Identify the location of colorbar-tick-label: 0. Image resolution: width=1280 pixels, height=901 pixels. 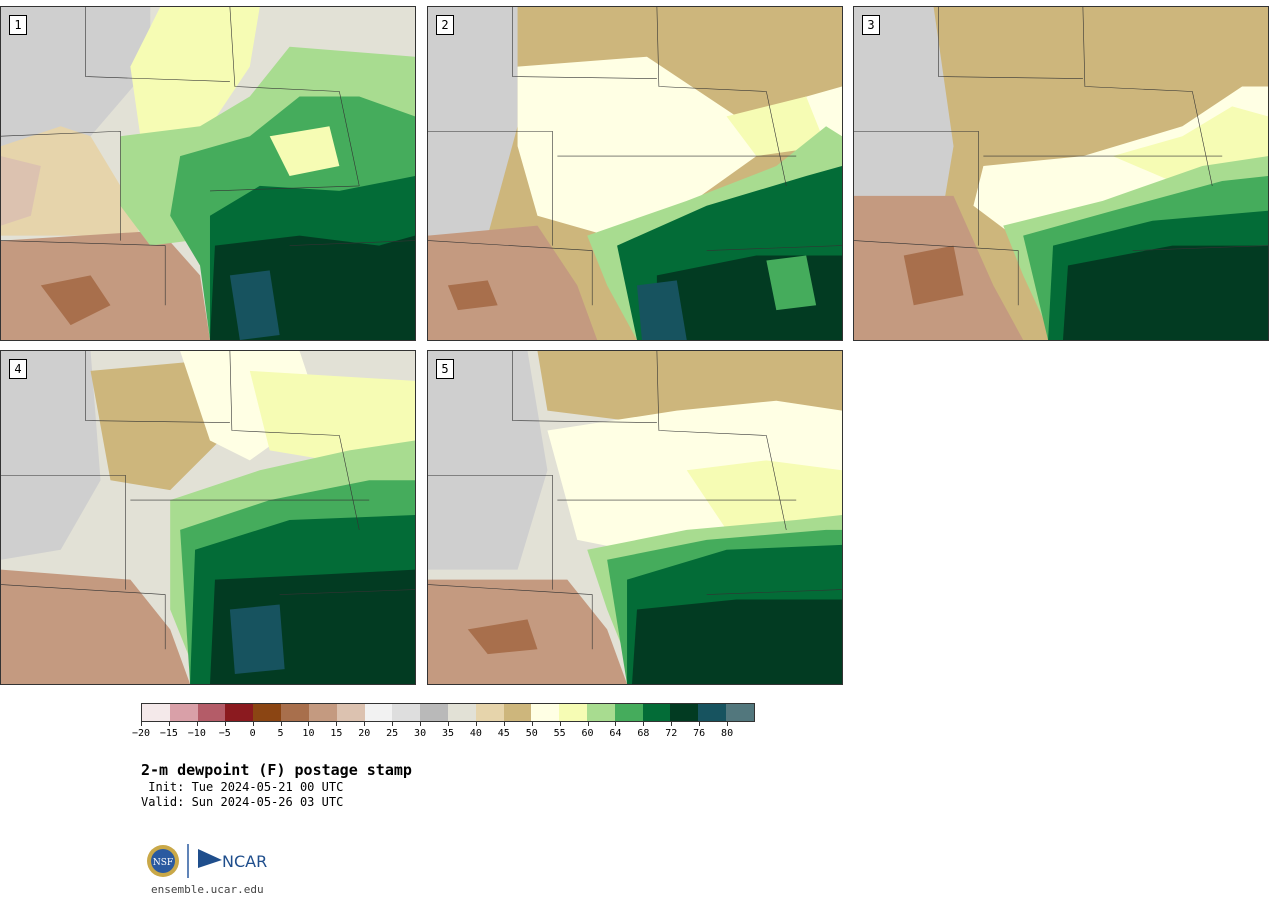
(252, 733).